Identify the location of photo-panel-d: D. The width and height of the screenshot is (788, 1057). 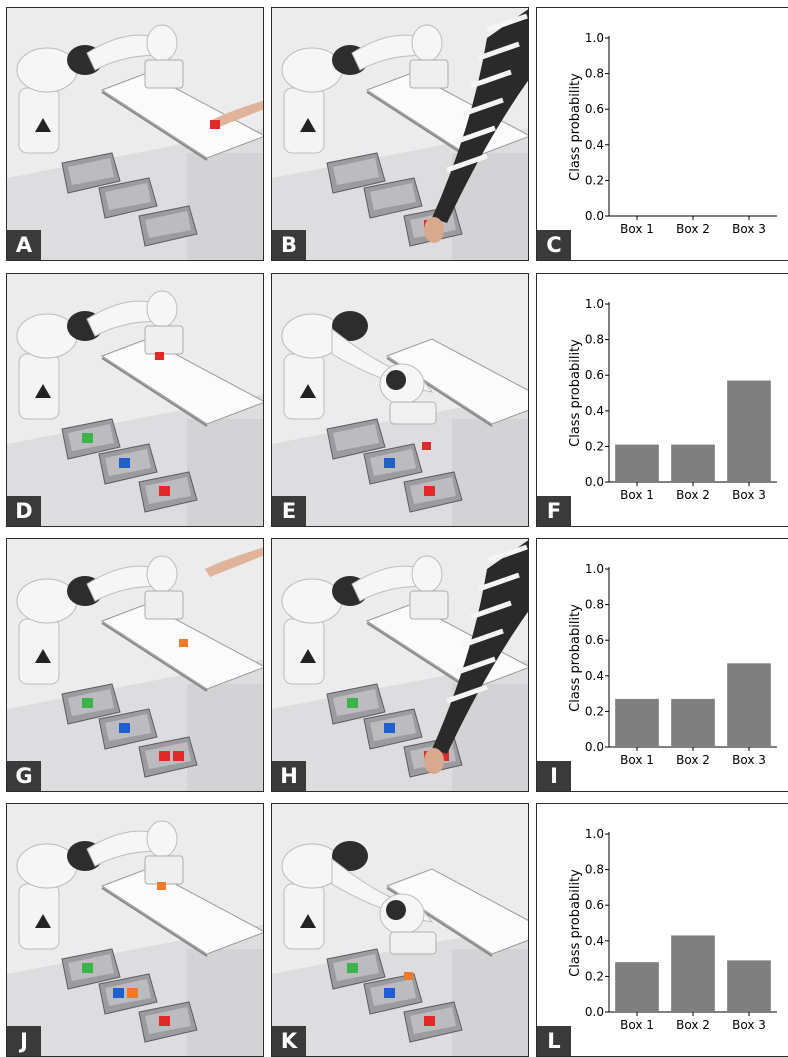
(135, 400).